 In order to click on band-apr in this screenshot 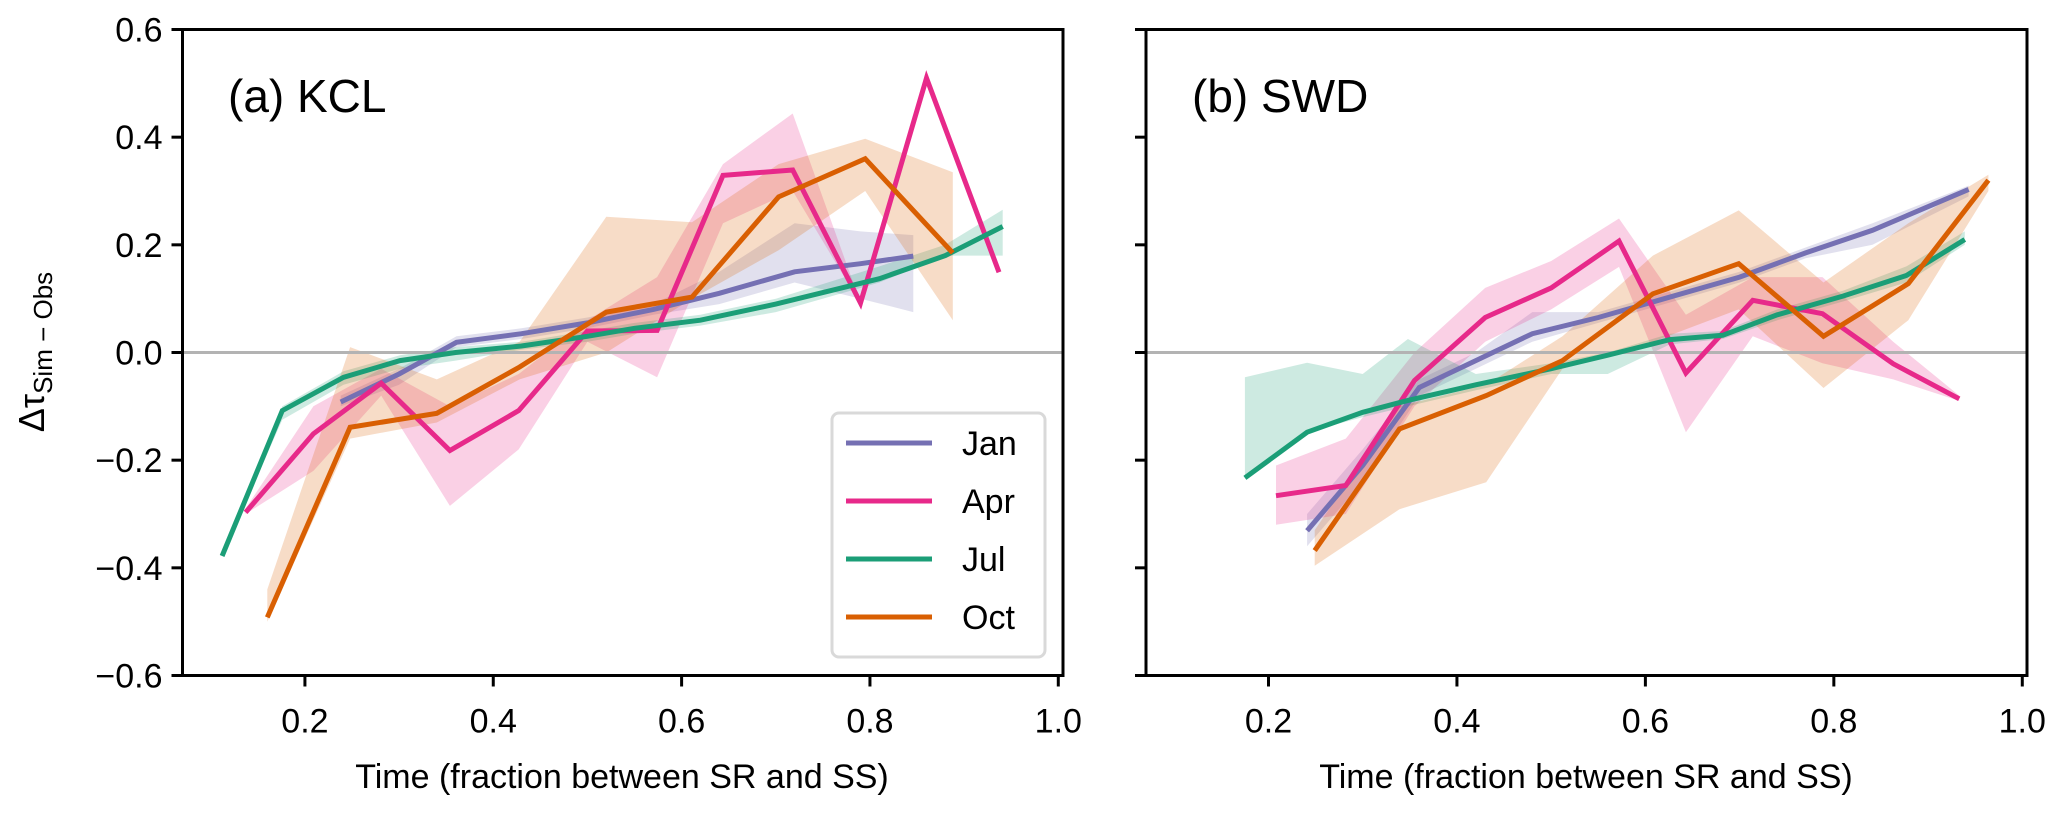, I will do `click(1618, 371)`.